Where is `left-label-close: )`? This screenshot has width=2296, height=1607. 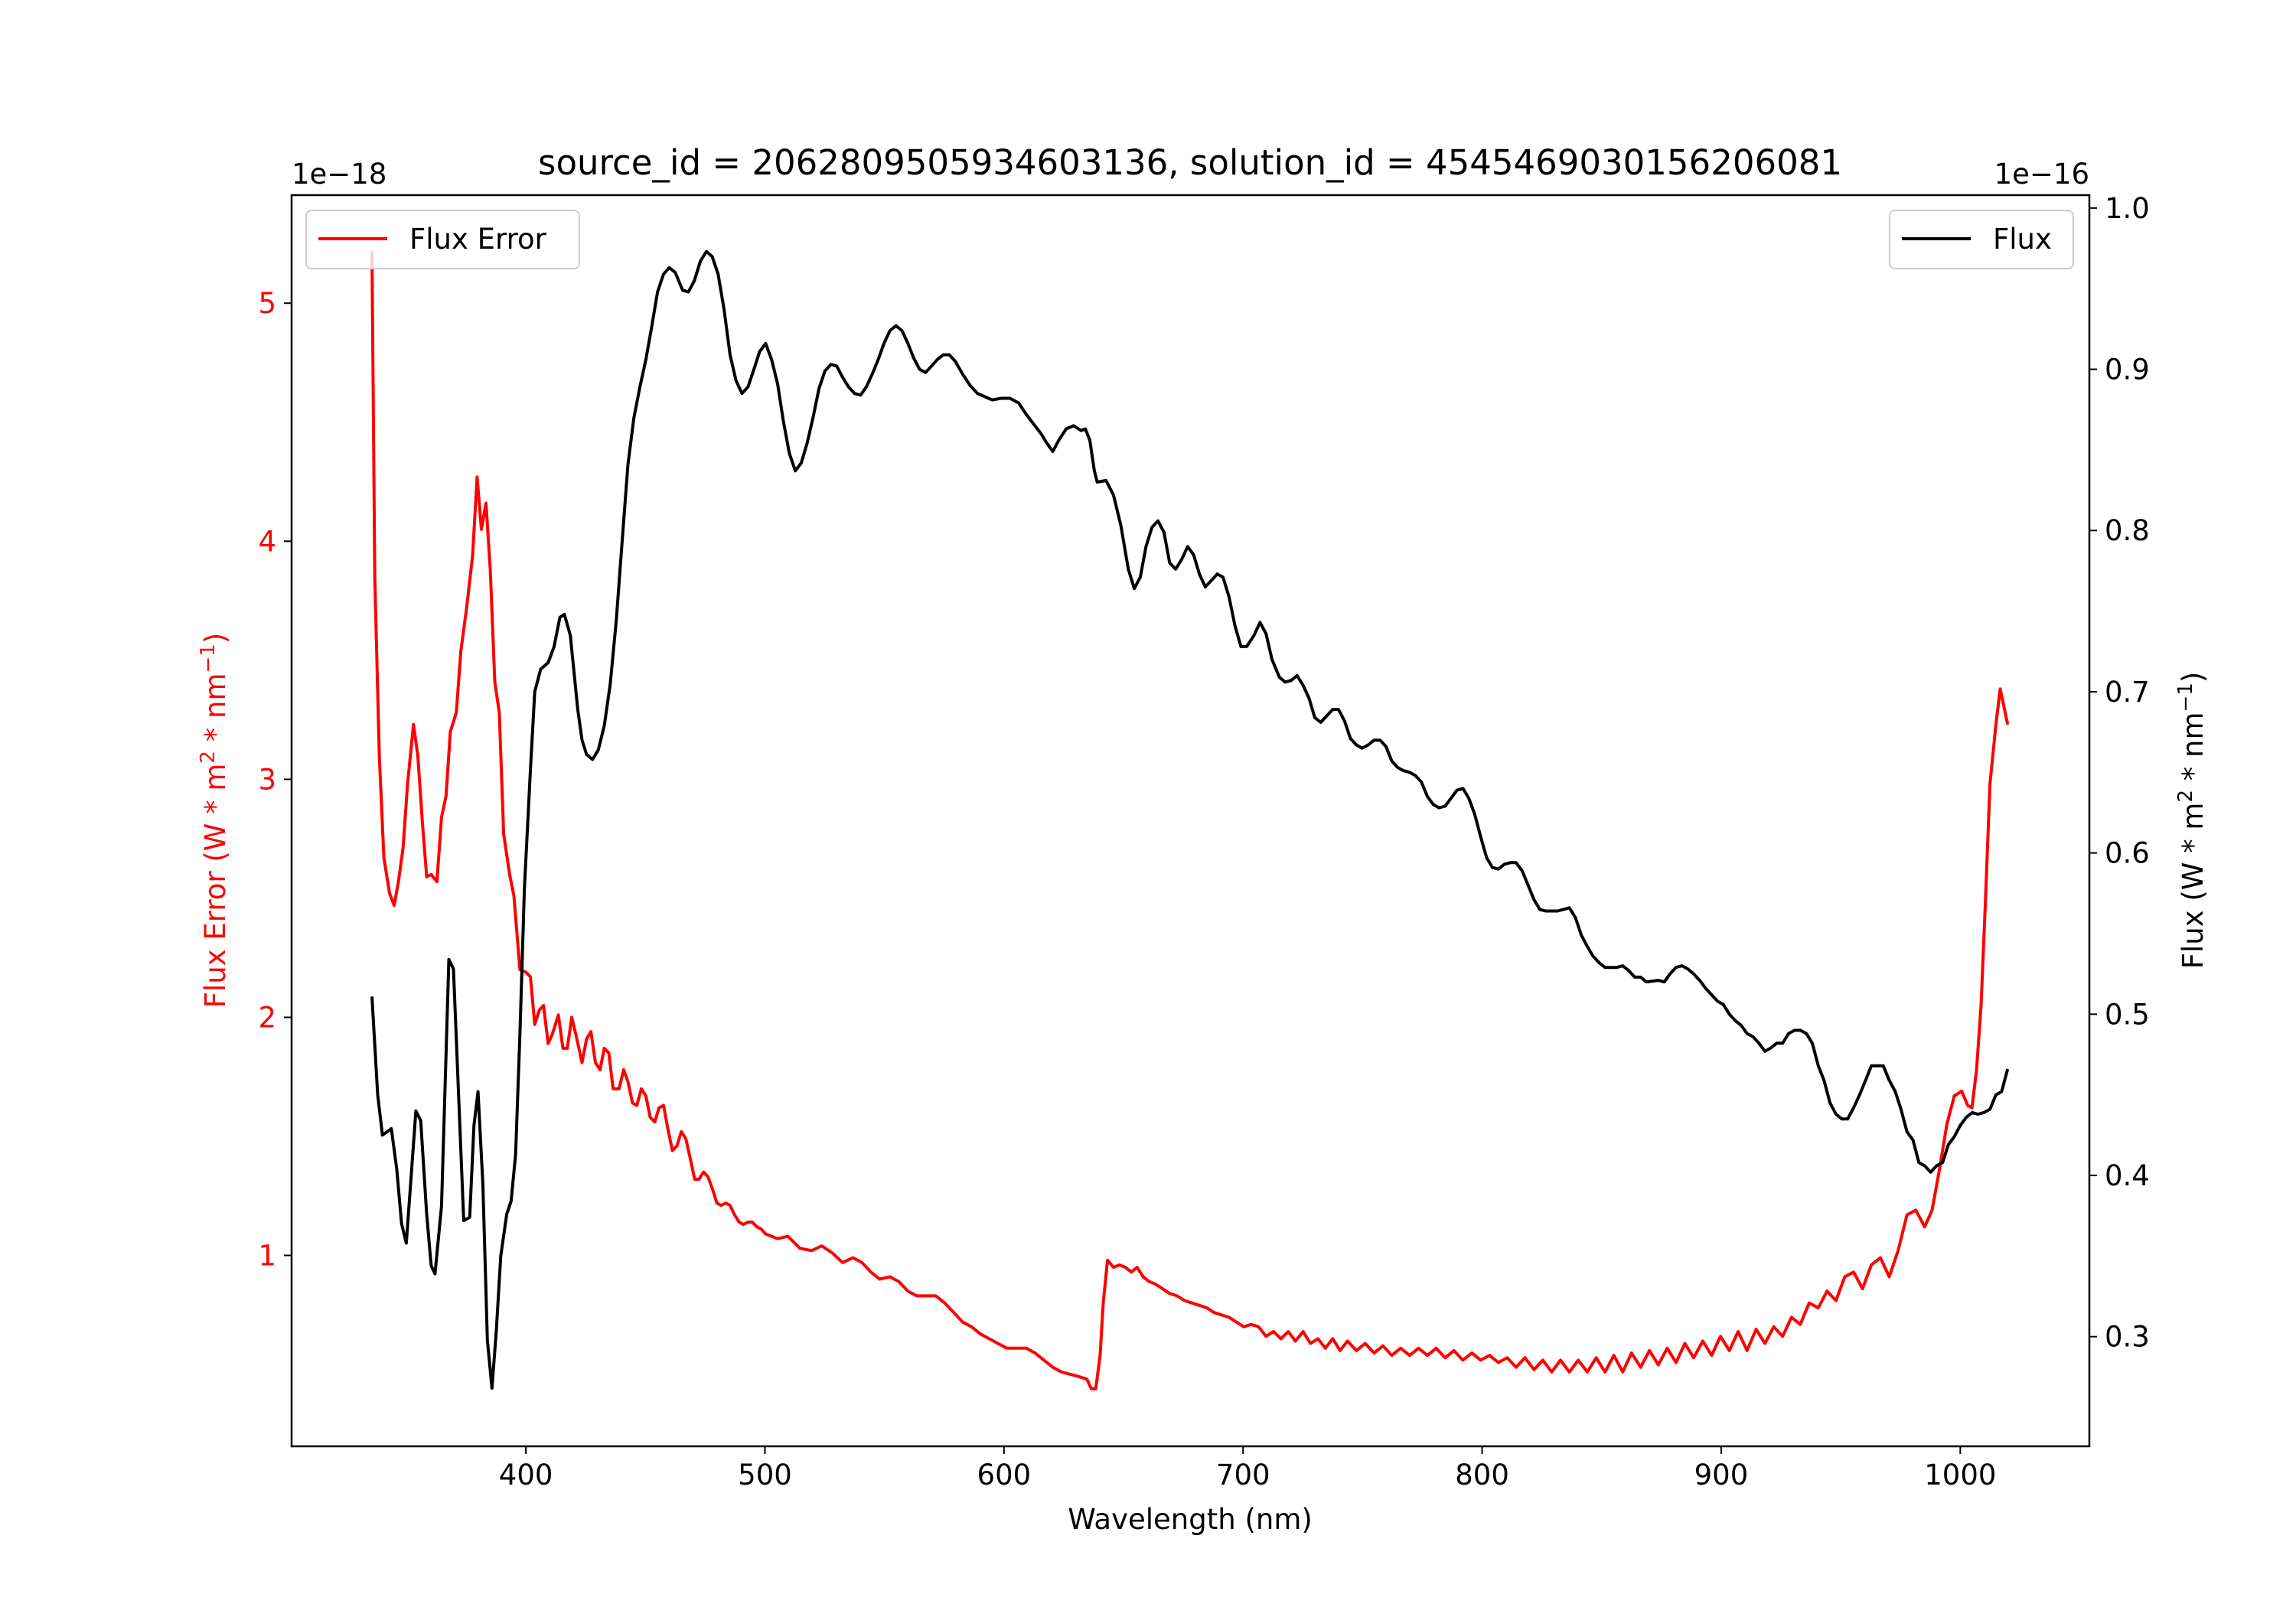
left-label-close: ) is located at coordinates (215, 638).